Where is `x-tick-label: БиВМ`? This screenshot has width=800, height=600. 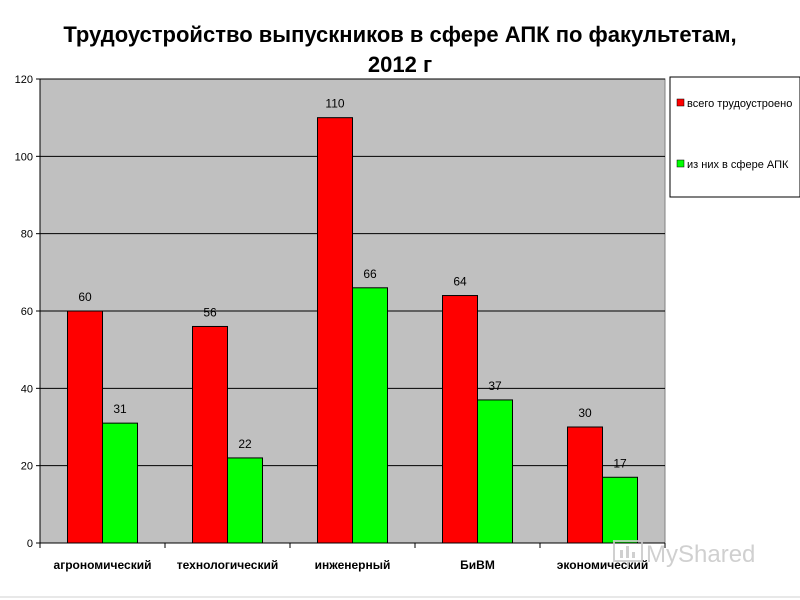
x-tick-label: БиВМ is located at coordinates (477, 565).